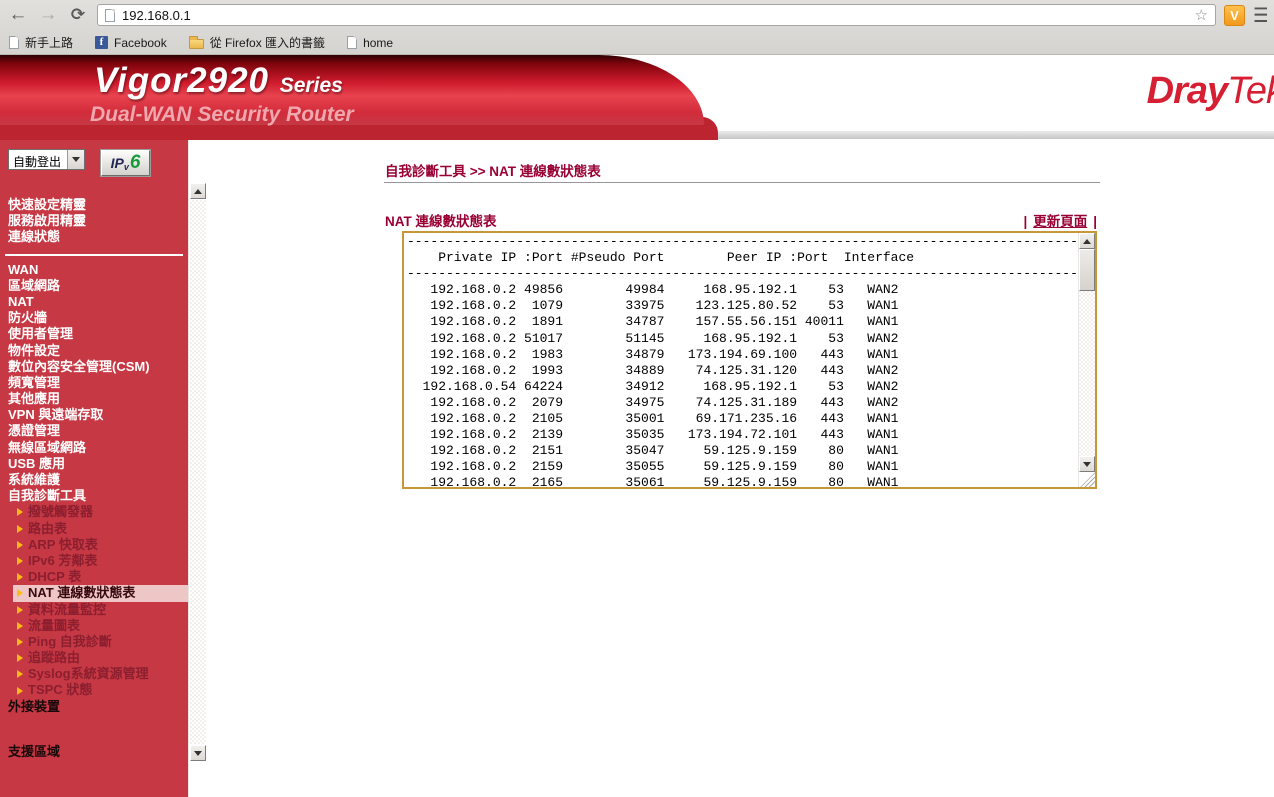 The image size is (1274, 797). Describe the element at coordinates (48, 14) in the screenshot. I see `forward-icon: →` at that location.